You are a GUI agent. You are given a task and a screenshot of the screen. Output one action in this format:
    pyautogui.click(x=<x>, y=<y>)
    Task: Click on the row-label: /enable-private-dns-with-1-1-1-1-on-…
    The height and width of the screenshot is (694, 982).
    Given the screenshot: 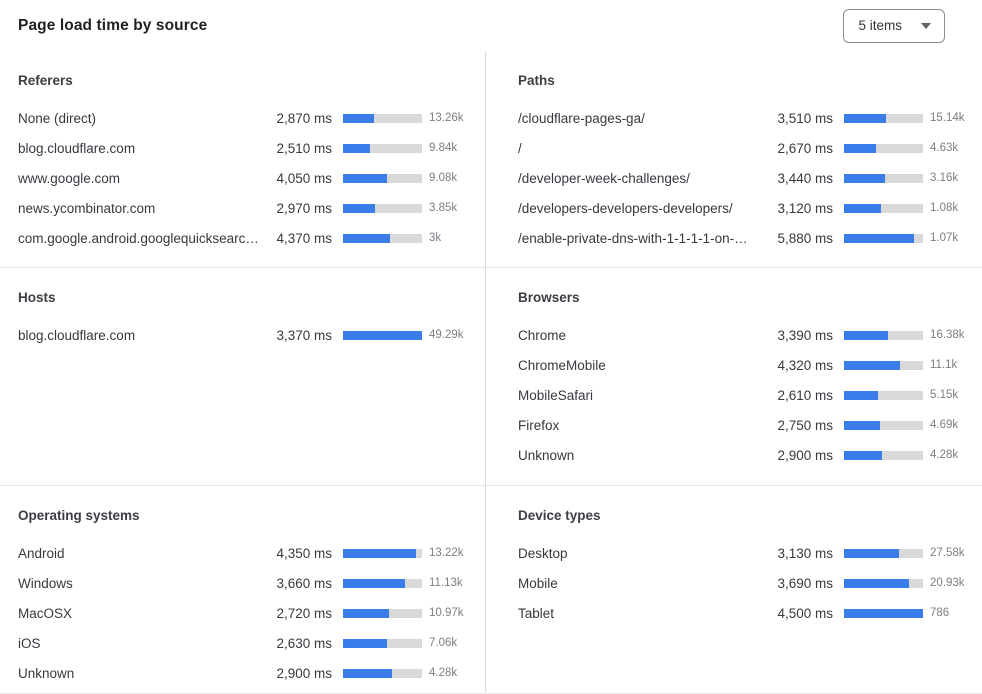 What is the action you would take?
    pyautogui.click(x=633, y=238)
    